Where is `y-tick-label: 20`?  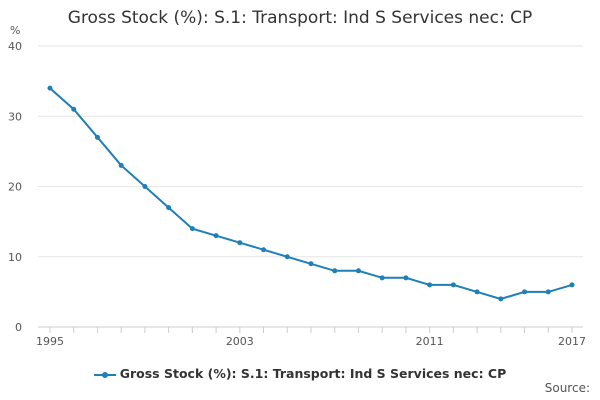
y-tick-label: 20 is located at coordinates (15, 187).